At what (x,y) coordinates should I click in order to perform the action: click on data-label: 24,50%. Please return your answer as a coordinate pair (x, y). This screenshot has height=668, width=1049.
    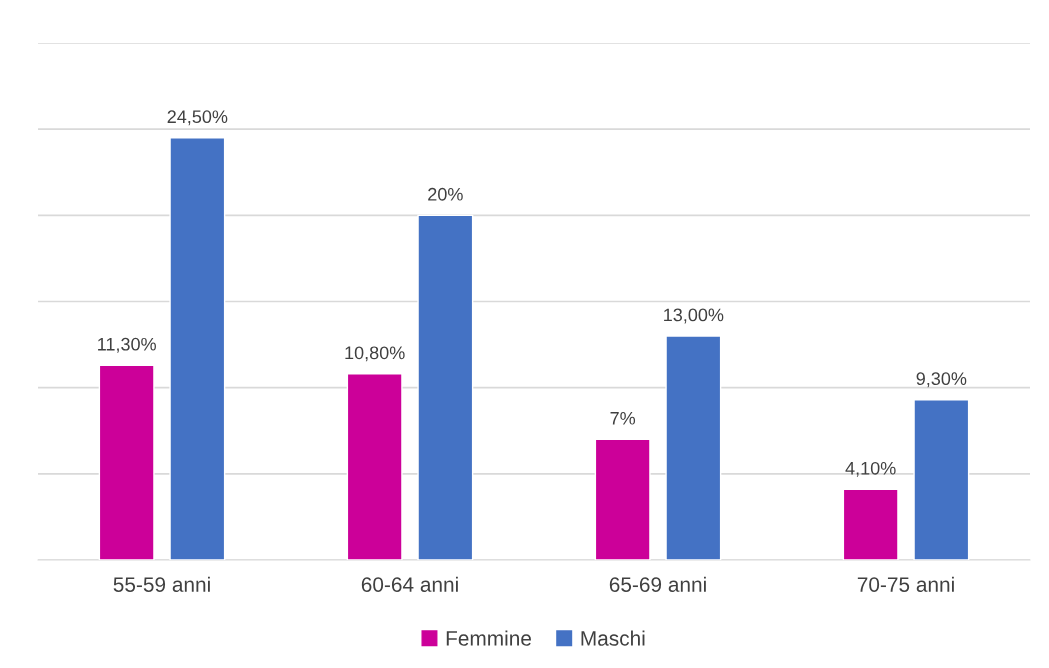
    Looking at the image, I should click on (197, 118).